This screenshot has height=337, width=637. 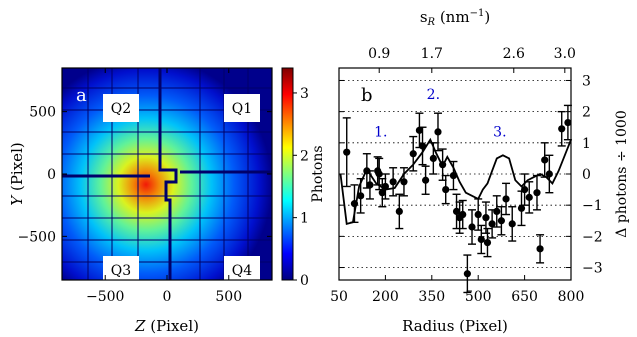 I want to click on quadrant-label-q4: Q4, so click(x=242, y=271).